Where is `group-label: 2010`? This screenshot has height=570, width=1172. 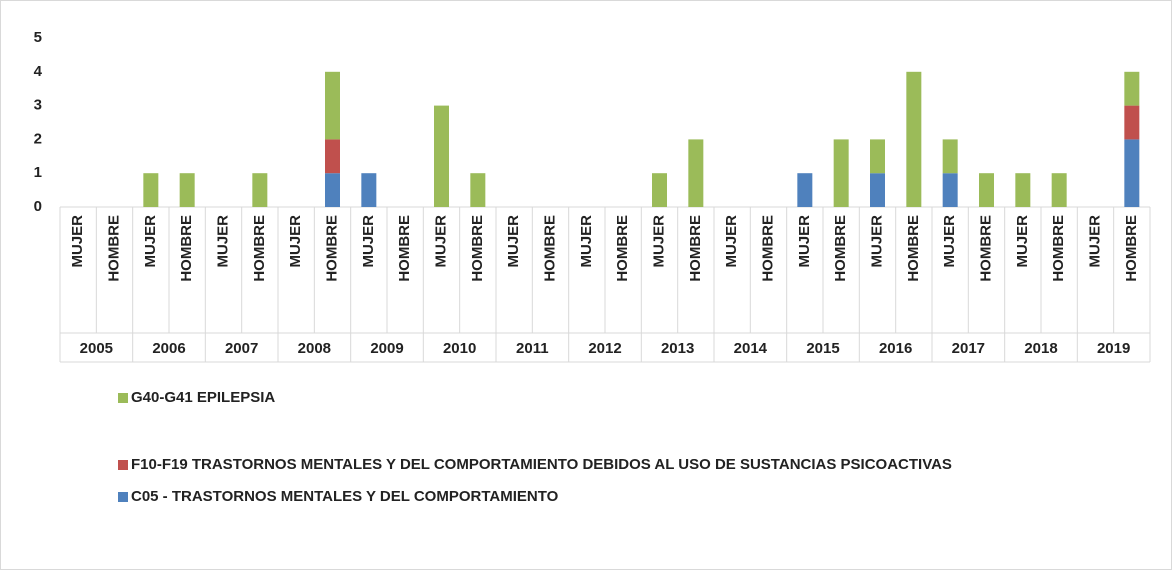 group-label: 2010 is located at coordinates (459, 348).